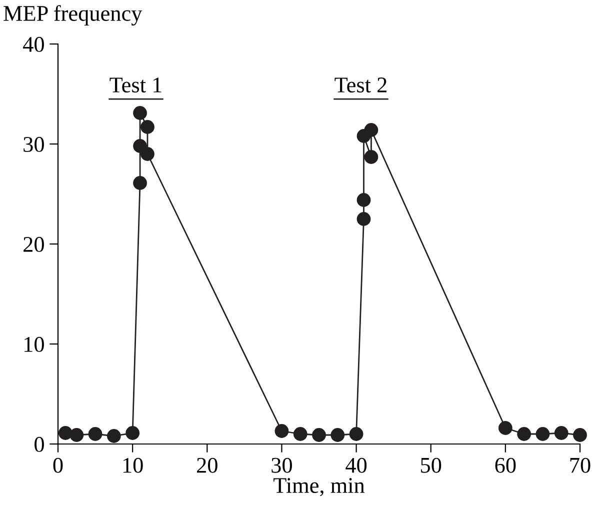 The height and width of the screenshot is (508, 599). I want to click on y-tick-label: 10, so click(34, 344).